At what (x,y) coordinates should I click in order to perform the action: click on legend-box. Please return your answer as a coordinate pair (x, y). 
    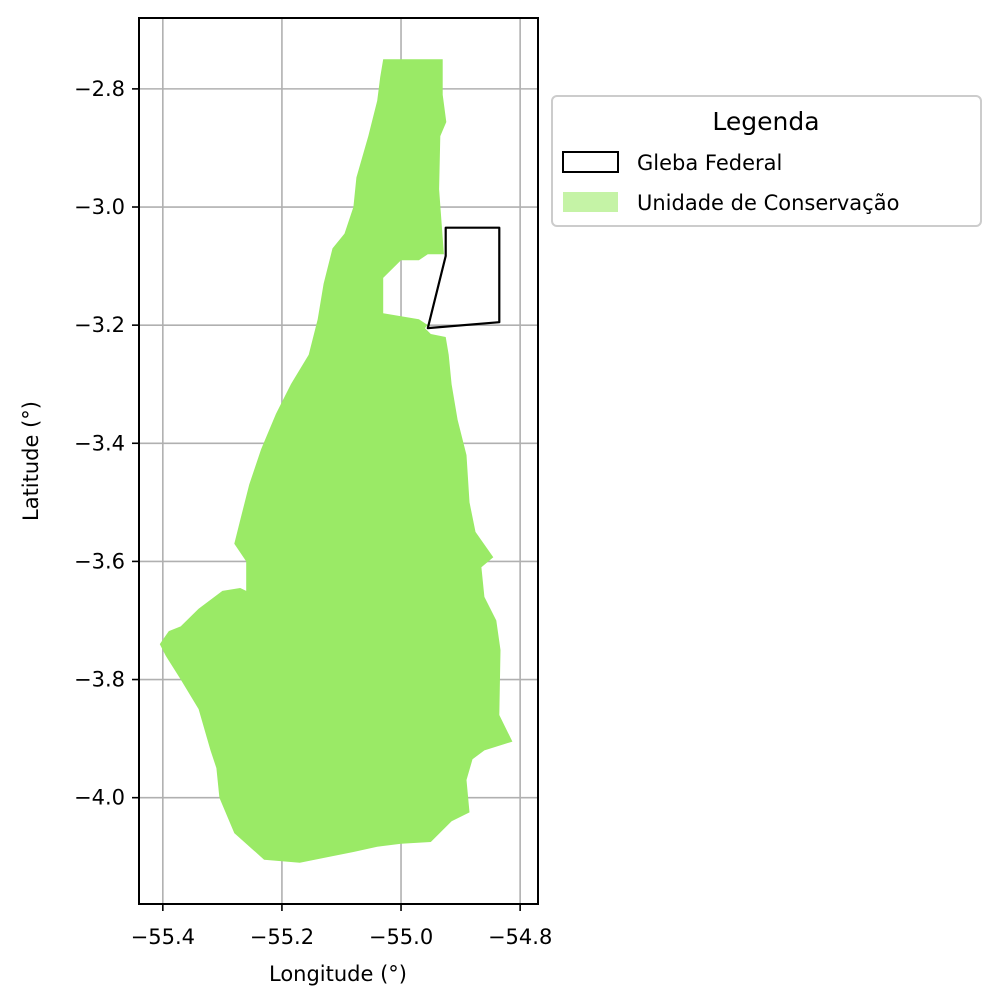
    Looking at the image, I should click on (766, 161).